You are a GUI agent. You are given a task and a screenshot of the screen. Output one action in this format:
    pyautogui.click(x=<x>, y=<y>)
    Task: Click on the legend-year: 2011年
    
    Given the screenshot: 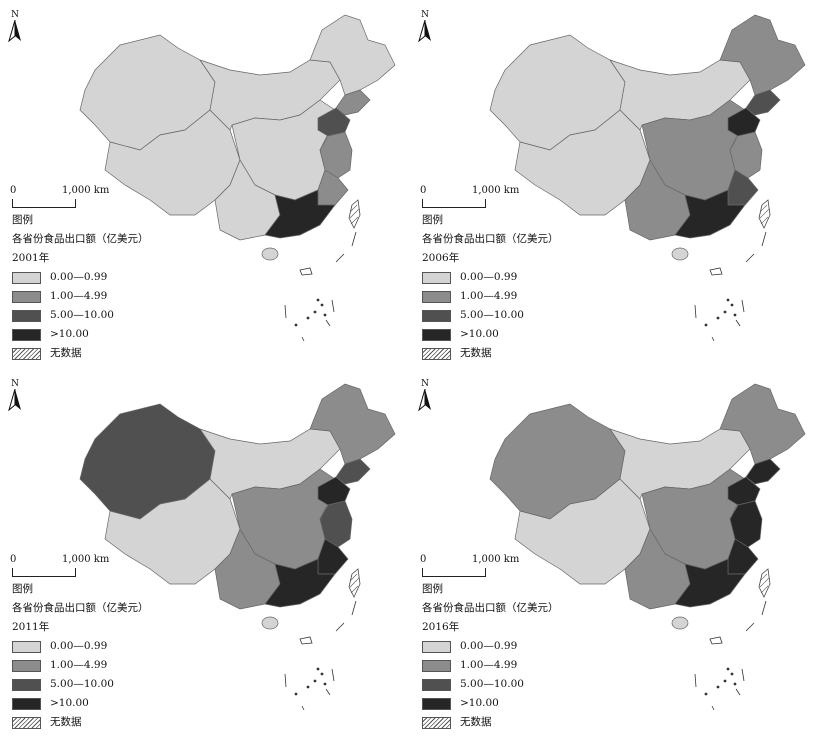 What is the action you would take?
    pyautogui.click(x=31, y=627)
    